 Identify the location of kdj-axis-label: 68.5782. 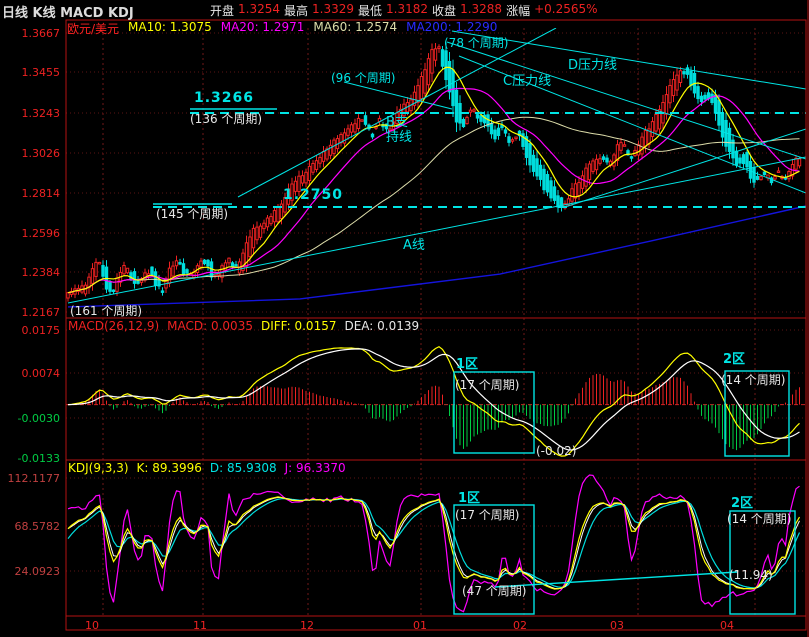
(37, 526).